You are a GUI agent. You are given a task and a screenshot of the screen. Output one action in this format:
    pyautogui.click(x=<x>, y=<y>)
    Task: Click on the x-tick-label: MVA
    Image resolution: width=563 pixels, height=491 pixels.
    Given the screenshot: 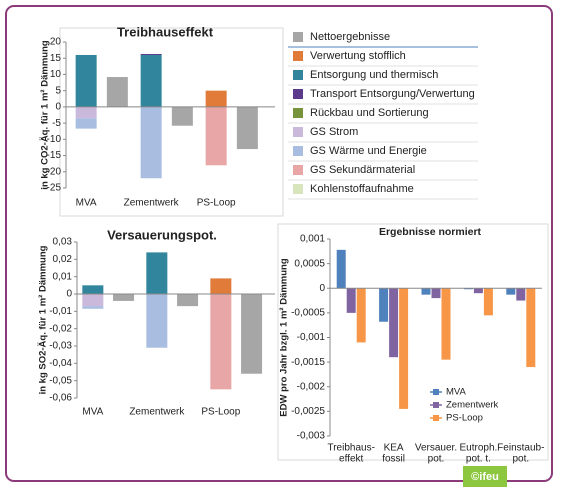 What is the action you would take?
    pyautogui.click(x=86, y=203)
    